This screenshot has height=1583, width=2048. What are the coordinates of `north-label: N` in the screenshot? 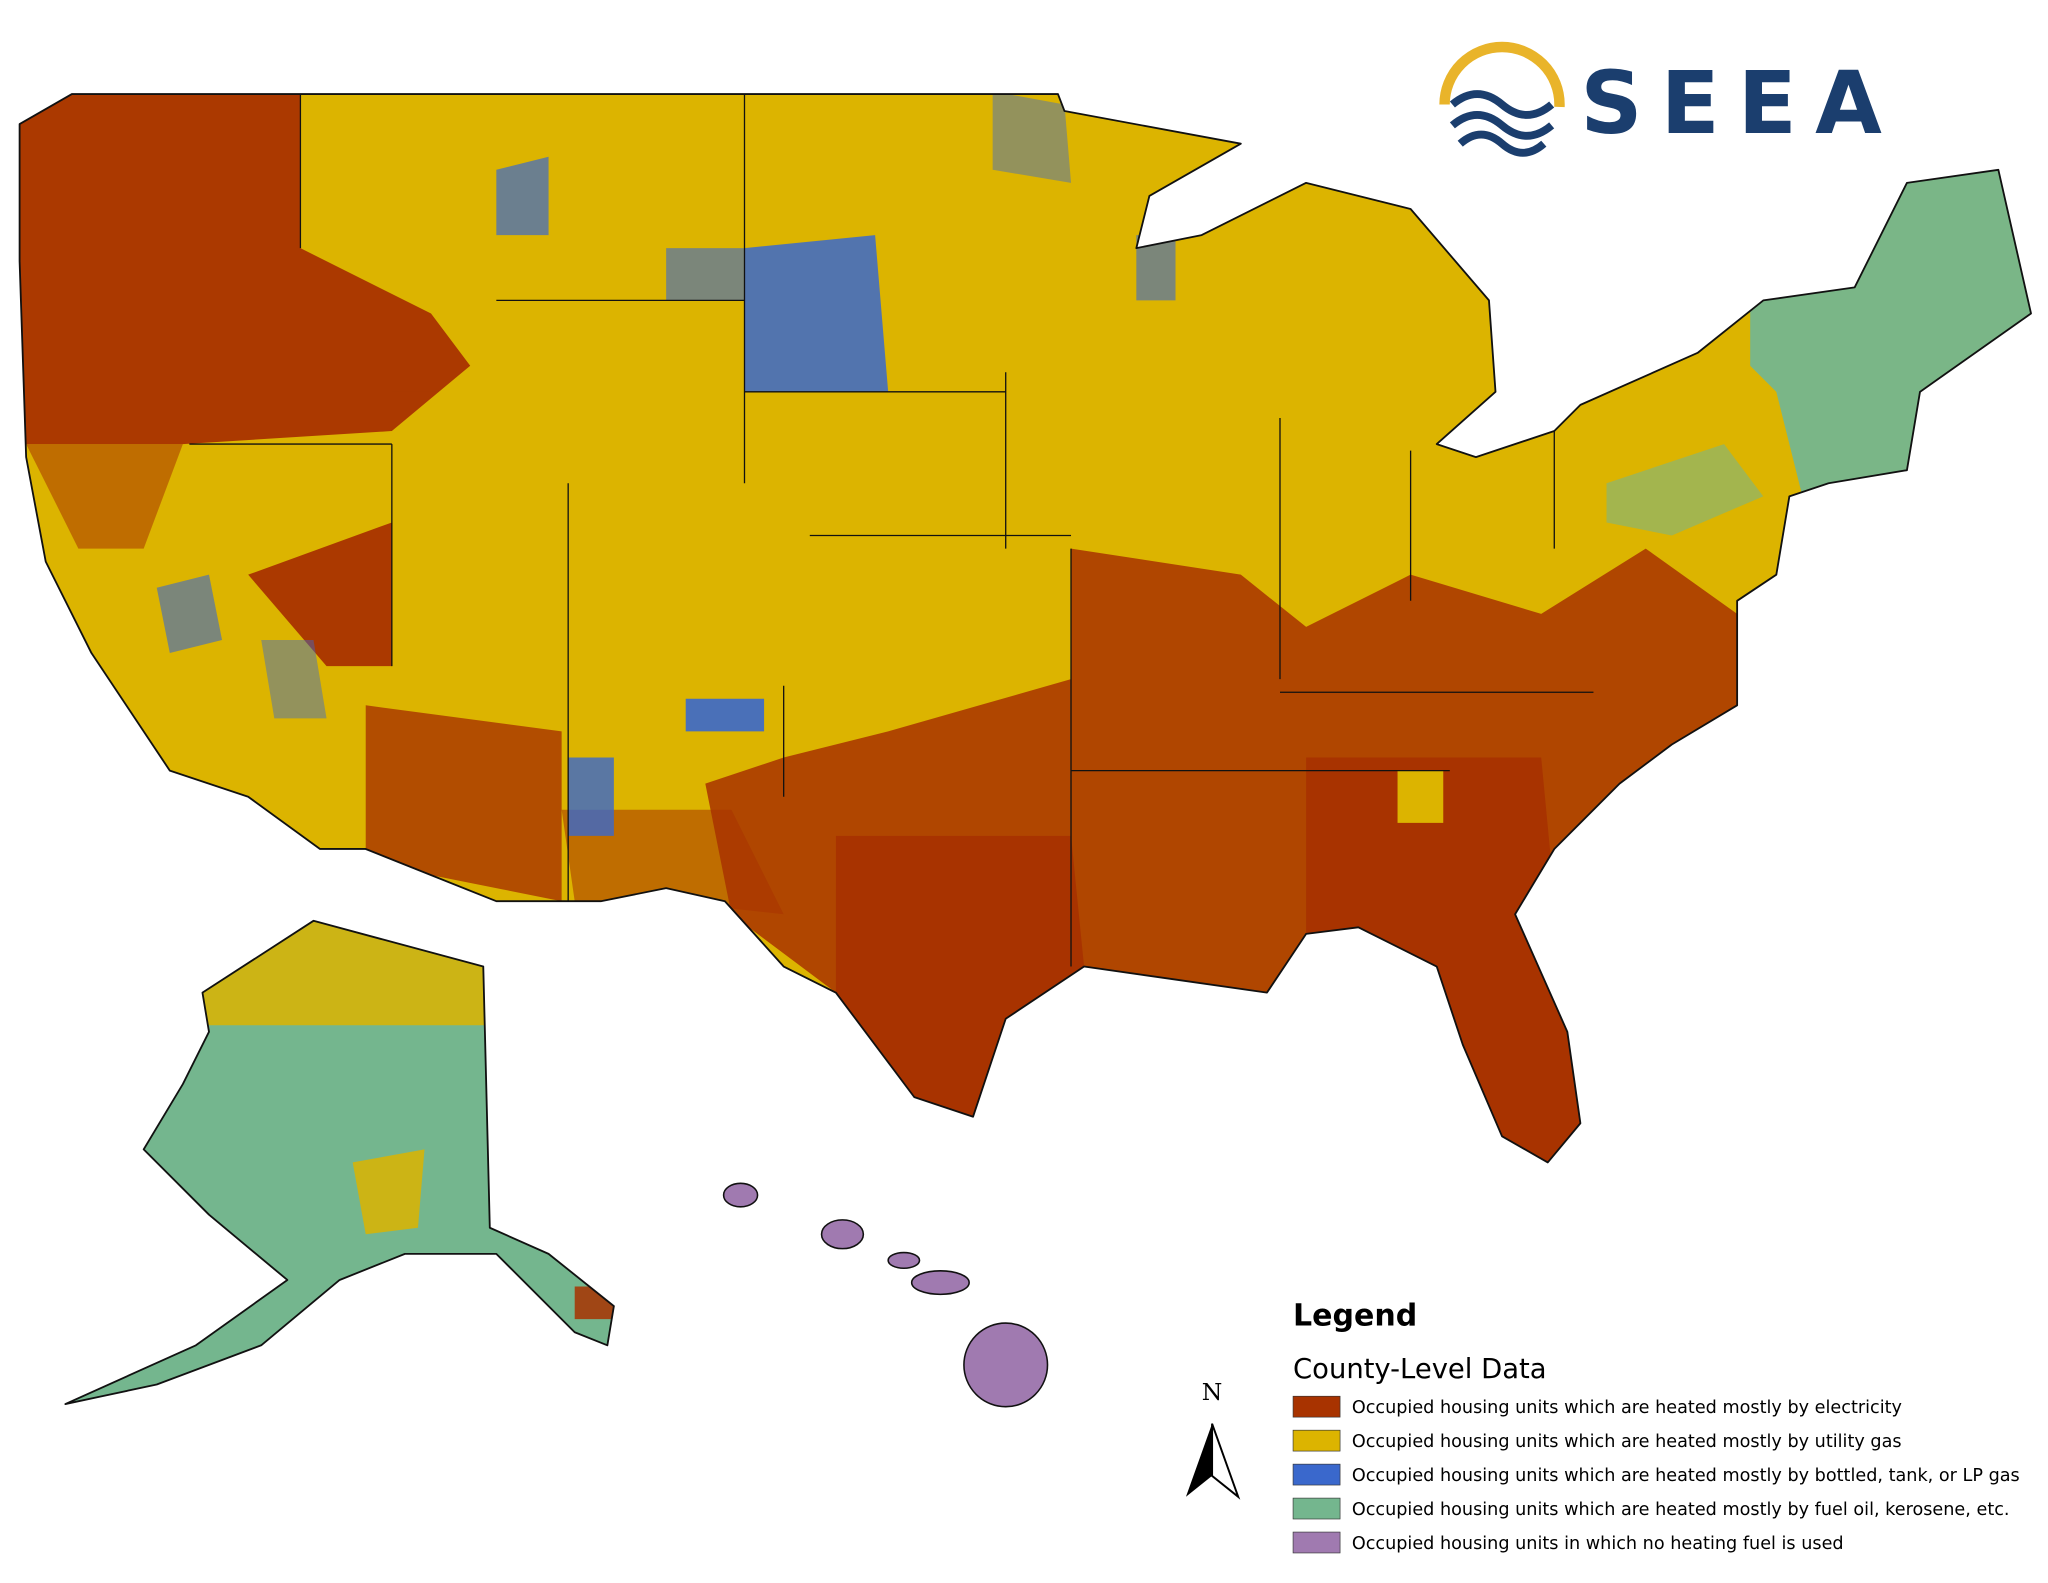 It's located at (1212, 1392).